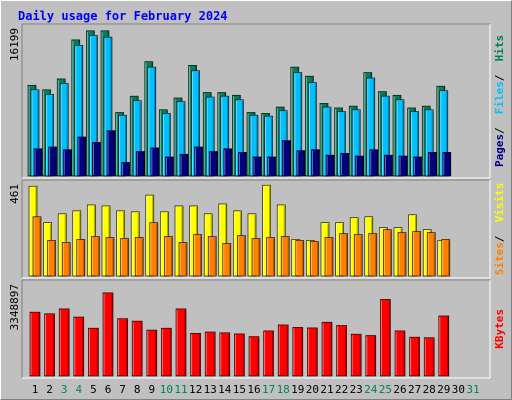 Image resolution: width=512 pixels, height=400 pixels. What do you see at coordinates (195, 389) in the screenshot?
I see `x-tick-day-12: 12` at bounding box center [195, 389].